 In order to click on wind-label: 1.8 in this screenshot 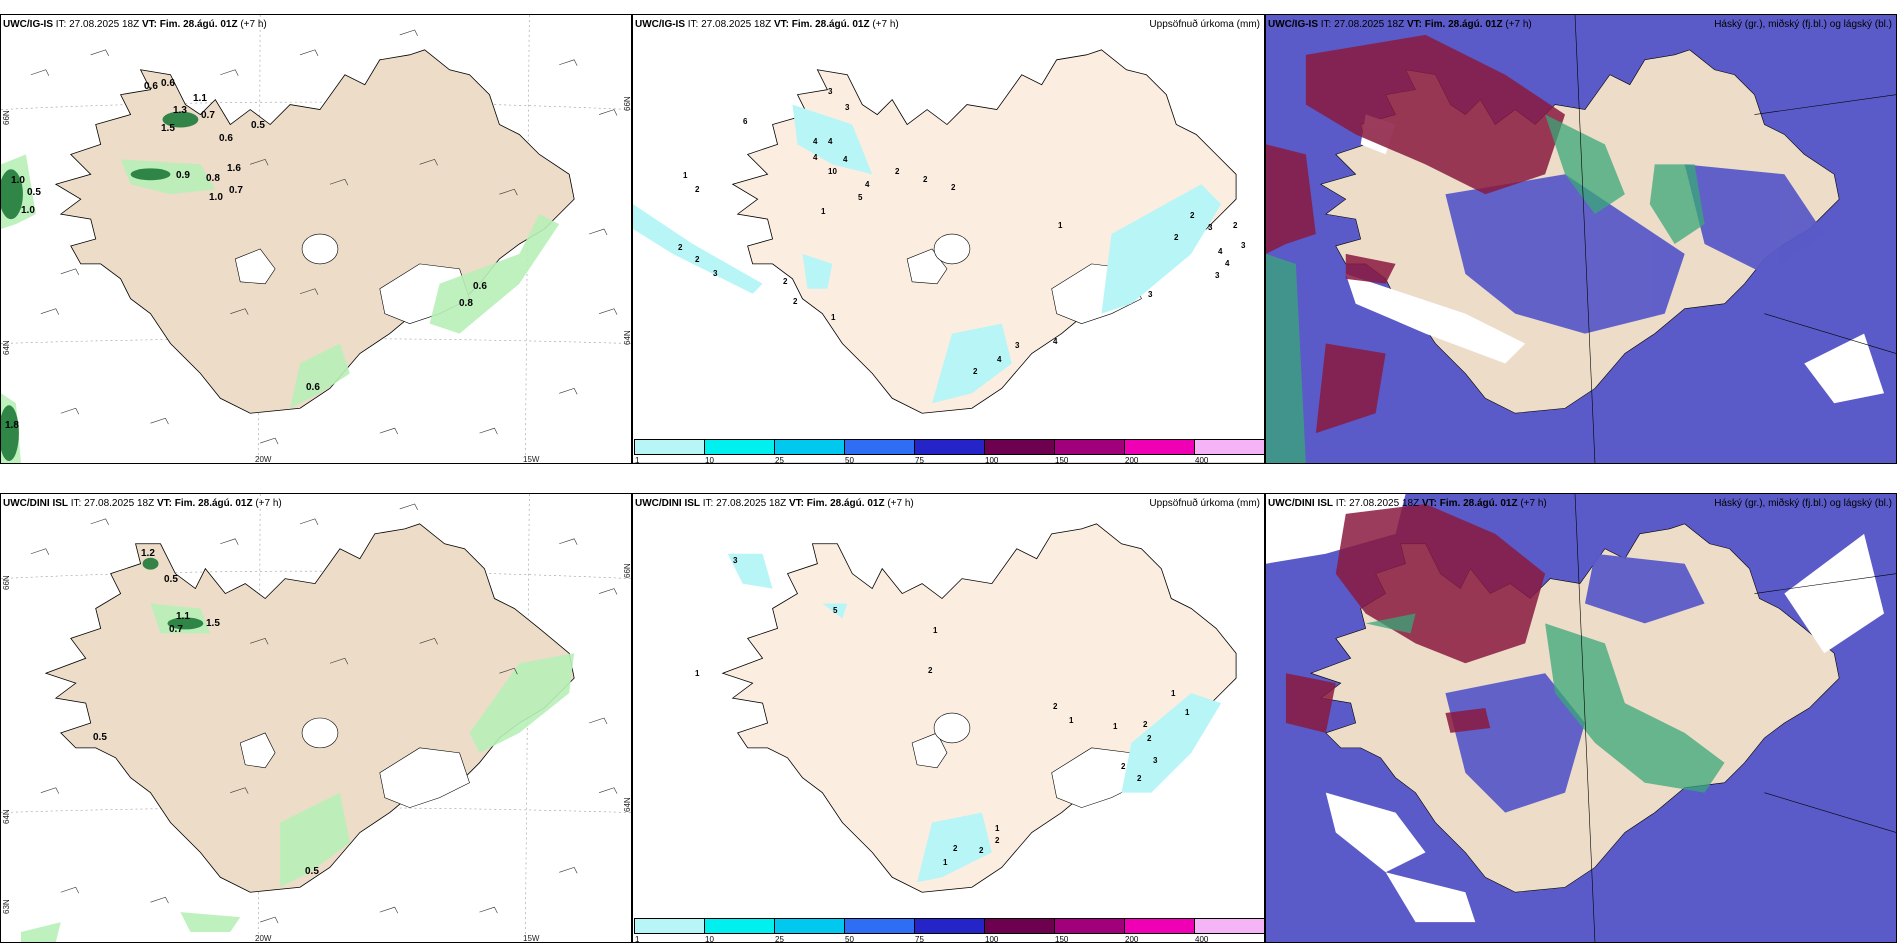, I will do `click(12, 425)`.